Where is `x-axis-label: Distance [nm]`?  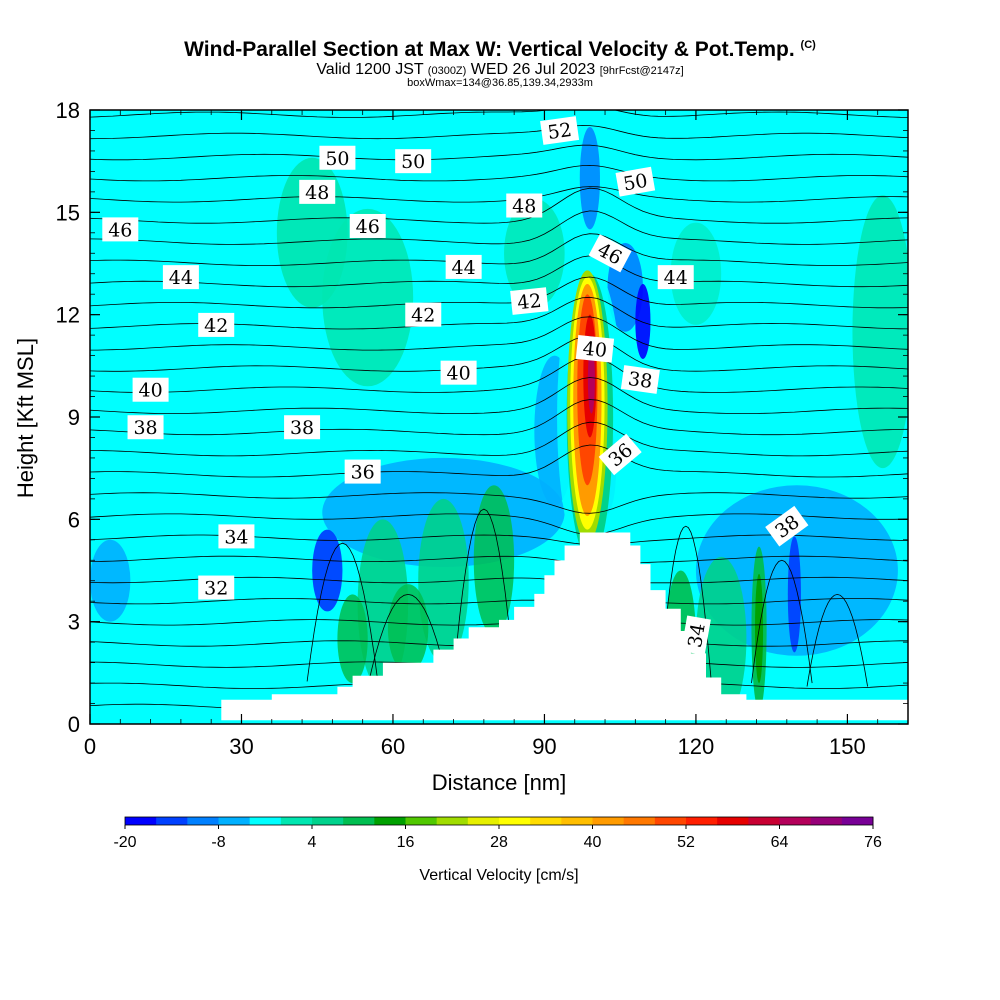
x-axis-label: Distance [nm] is located at coordinates (499, 782).